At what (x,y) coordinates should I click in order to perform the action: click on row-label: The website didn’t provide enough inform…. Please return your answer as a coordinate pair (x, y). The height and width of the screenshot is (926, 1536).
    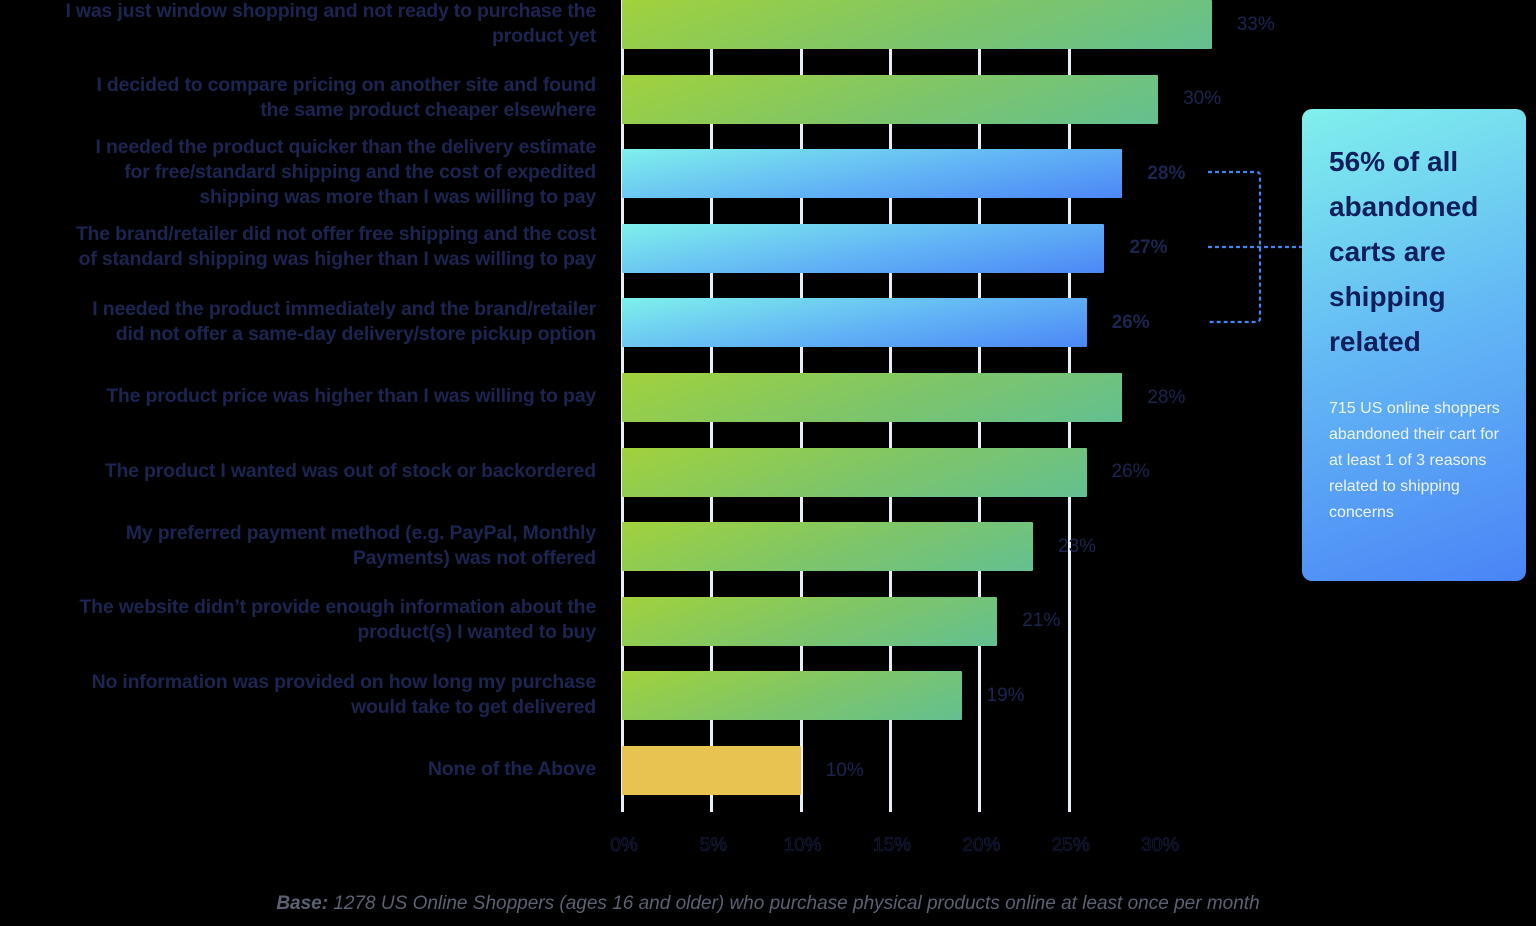
    Looking at the image, I should click on (298, 620).